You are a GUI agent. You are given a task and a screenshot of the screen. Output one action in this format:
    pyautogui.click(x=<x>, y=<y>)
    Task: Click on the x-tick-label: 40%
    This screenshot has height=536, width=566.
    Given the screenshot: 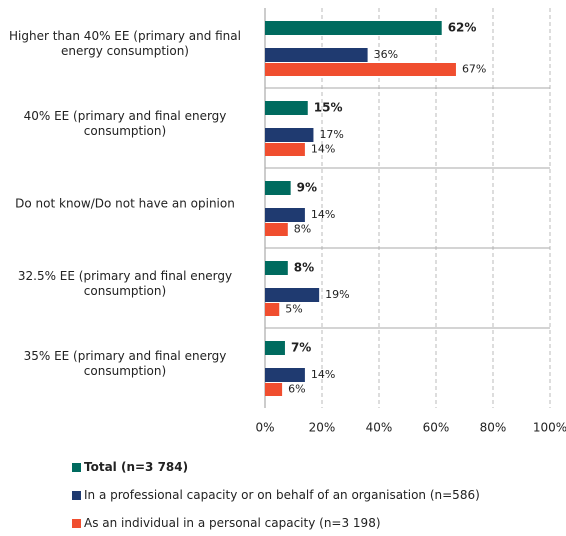 What is the action you would take?
    pyautogui.click(x=379, y=428)
    